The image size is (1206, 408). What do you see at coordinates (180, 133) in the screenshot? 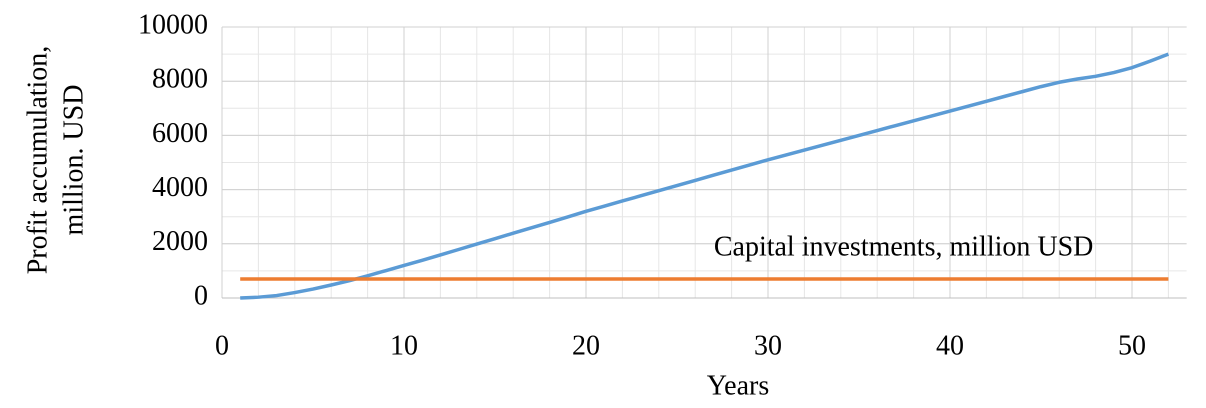
I see `y-tick-label: 6000` at bounding box center [180, 133].